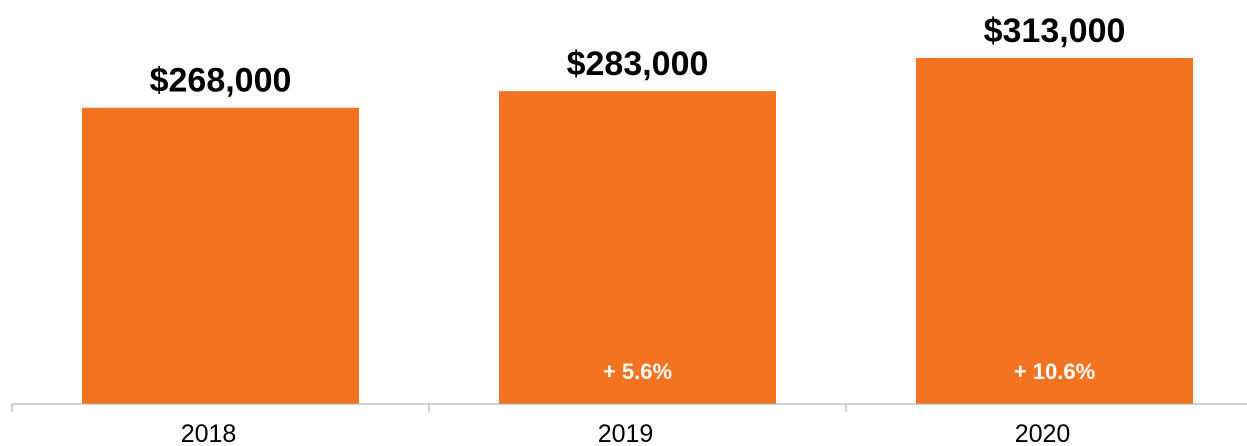 The height and width of the screenshot is (446, 1247). Describe the element at coordinates (1055, 31) in the screenshot. I see `value-label-2020: $313,000` at that location.